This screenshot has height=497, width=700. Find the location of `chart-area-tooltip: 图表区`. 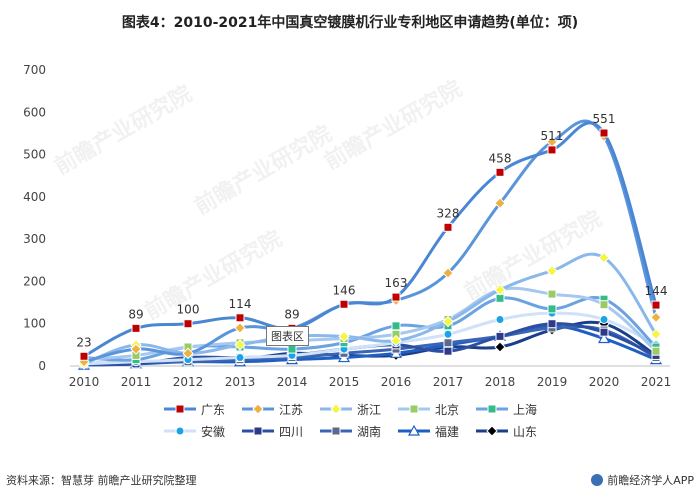

chart-area-tooltip: 图表区 is located at coordinates (287, 336).